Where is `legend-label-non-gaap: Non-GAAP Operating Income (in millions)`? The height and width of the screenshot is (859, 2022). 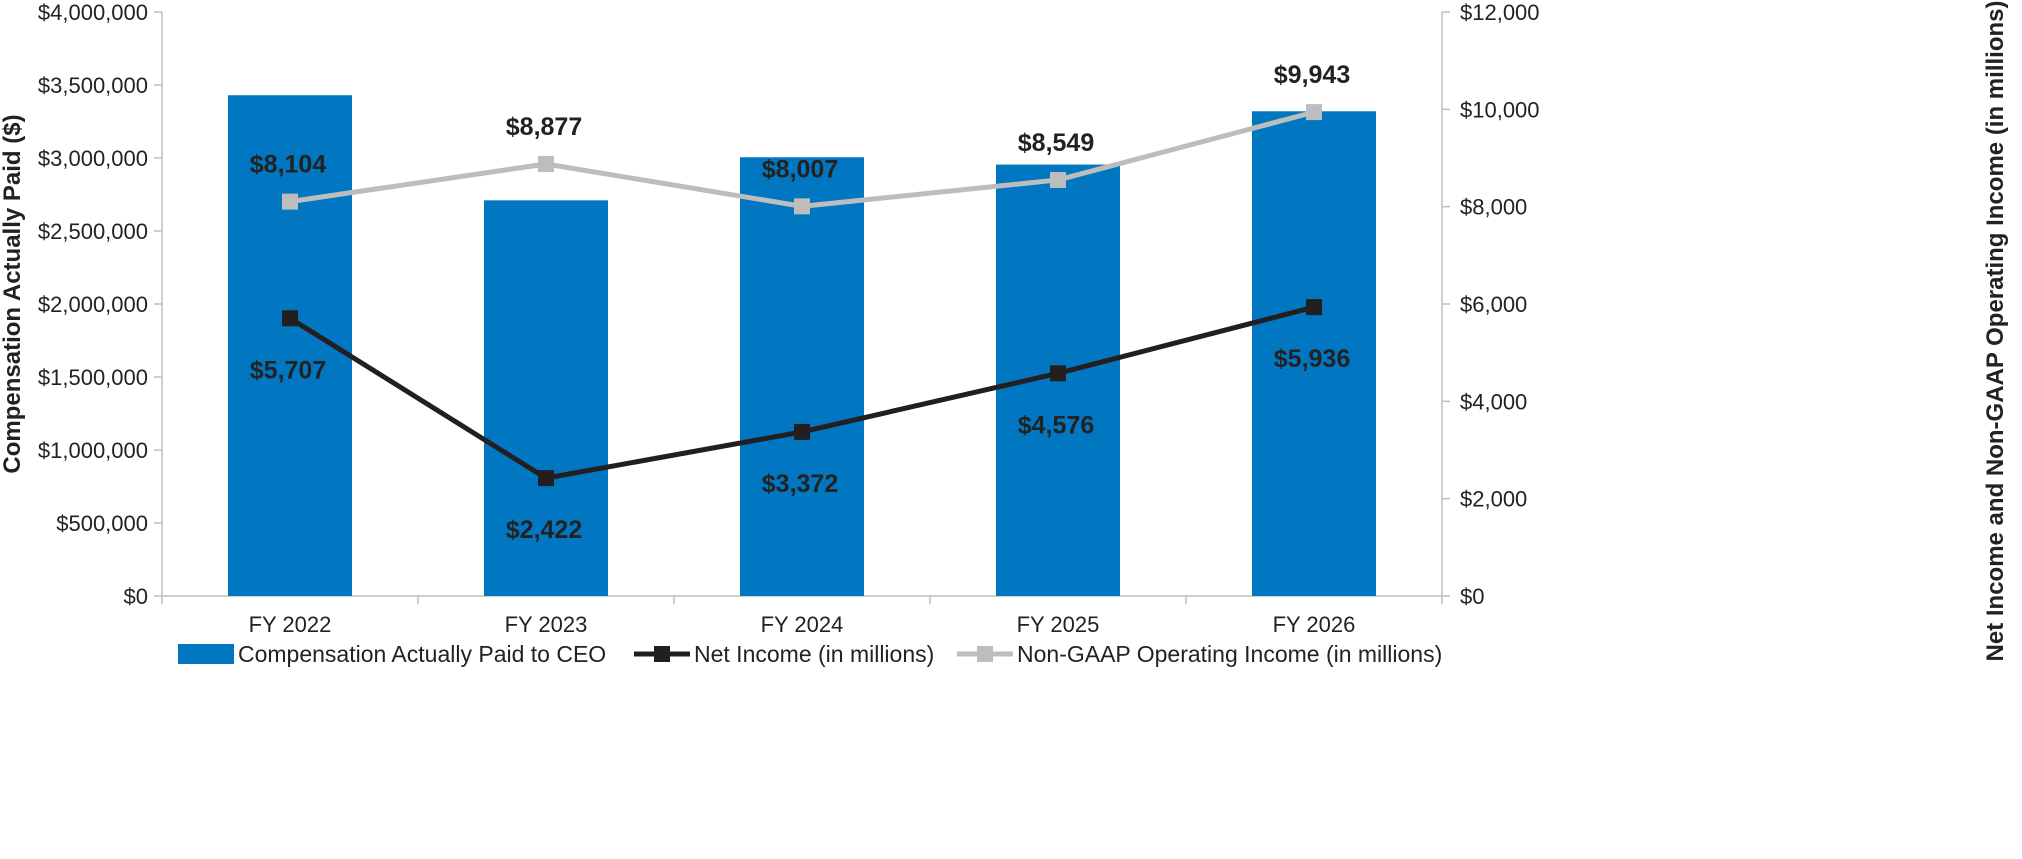 legend-label-non-gaap: Non-GAAP Operating Income (in millions) is located at coordinates (1229, 654).